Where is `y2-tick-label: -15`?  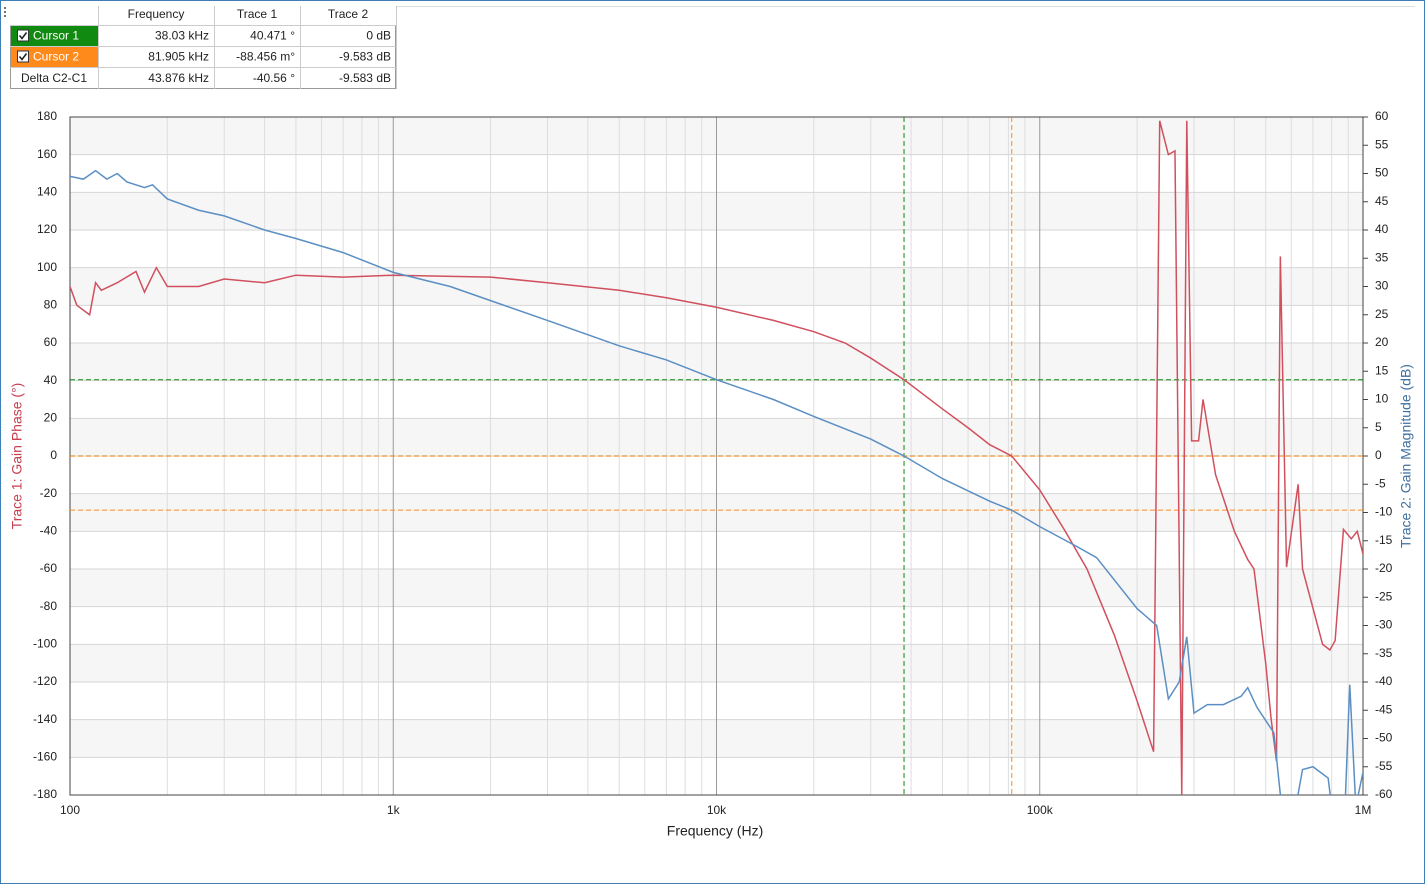 y2-tick-label: -15 is located at coordinates (1384, 540).